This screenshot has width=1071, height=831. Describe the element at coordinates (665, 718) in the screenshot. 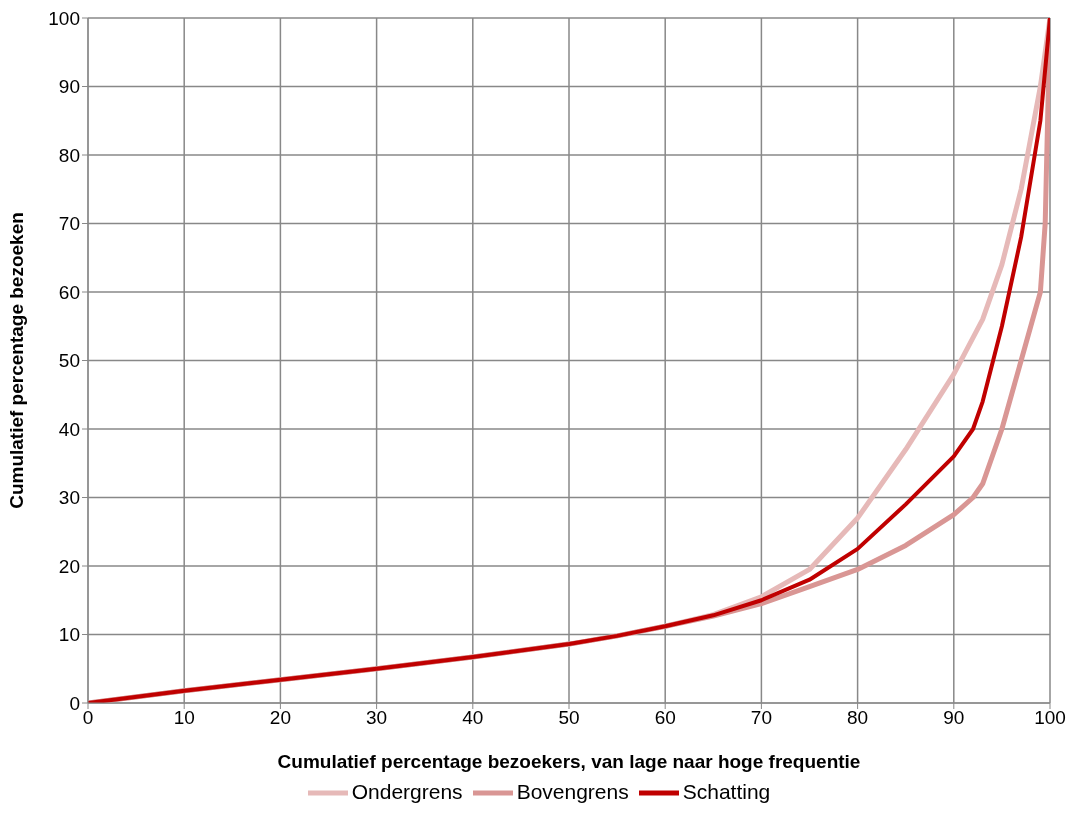

I see `x-tick-label: 60` at that location.